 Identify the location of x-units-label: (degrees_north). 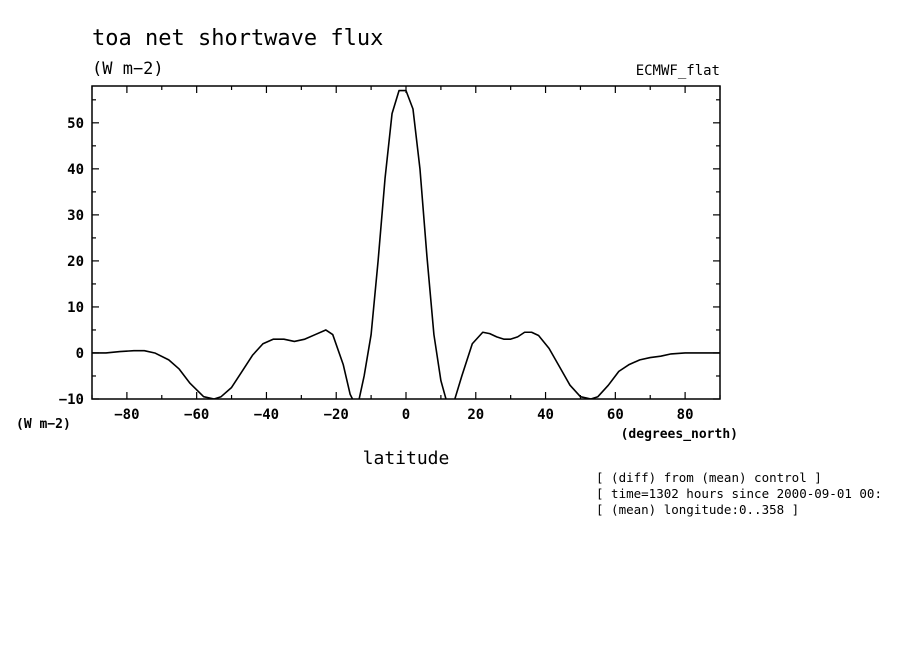
(679, 434).